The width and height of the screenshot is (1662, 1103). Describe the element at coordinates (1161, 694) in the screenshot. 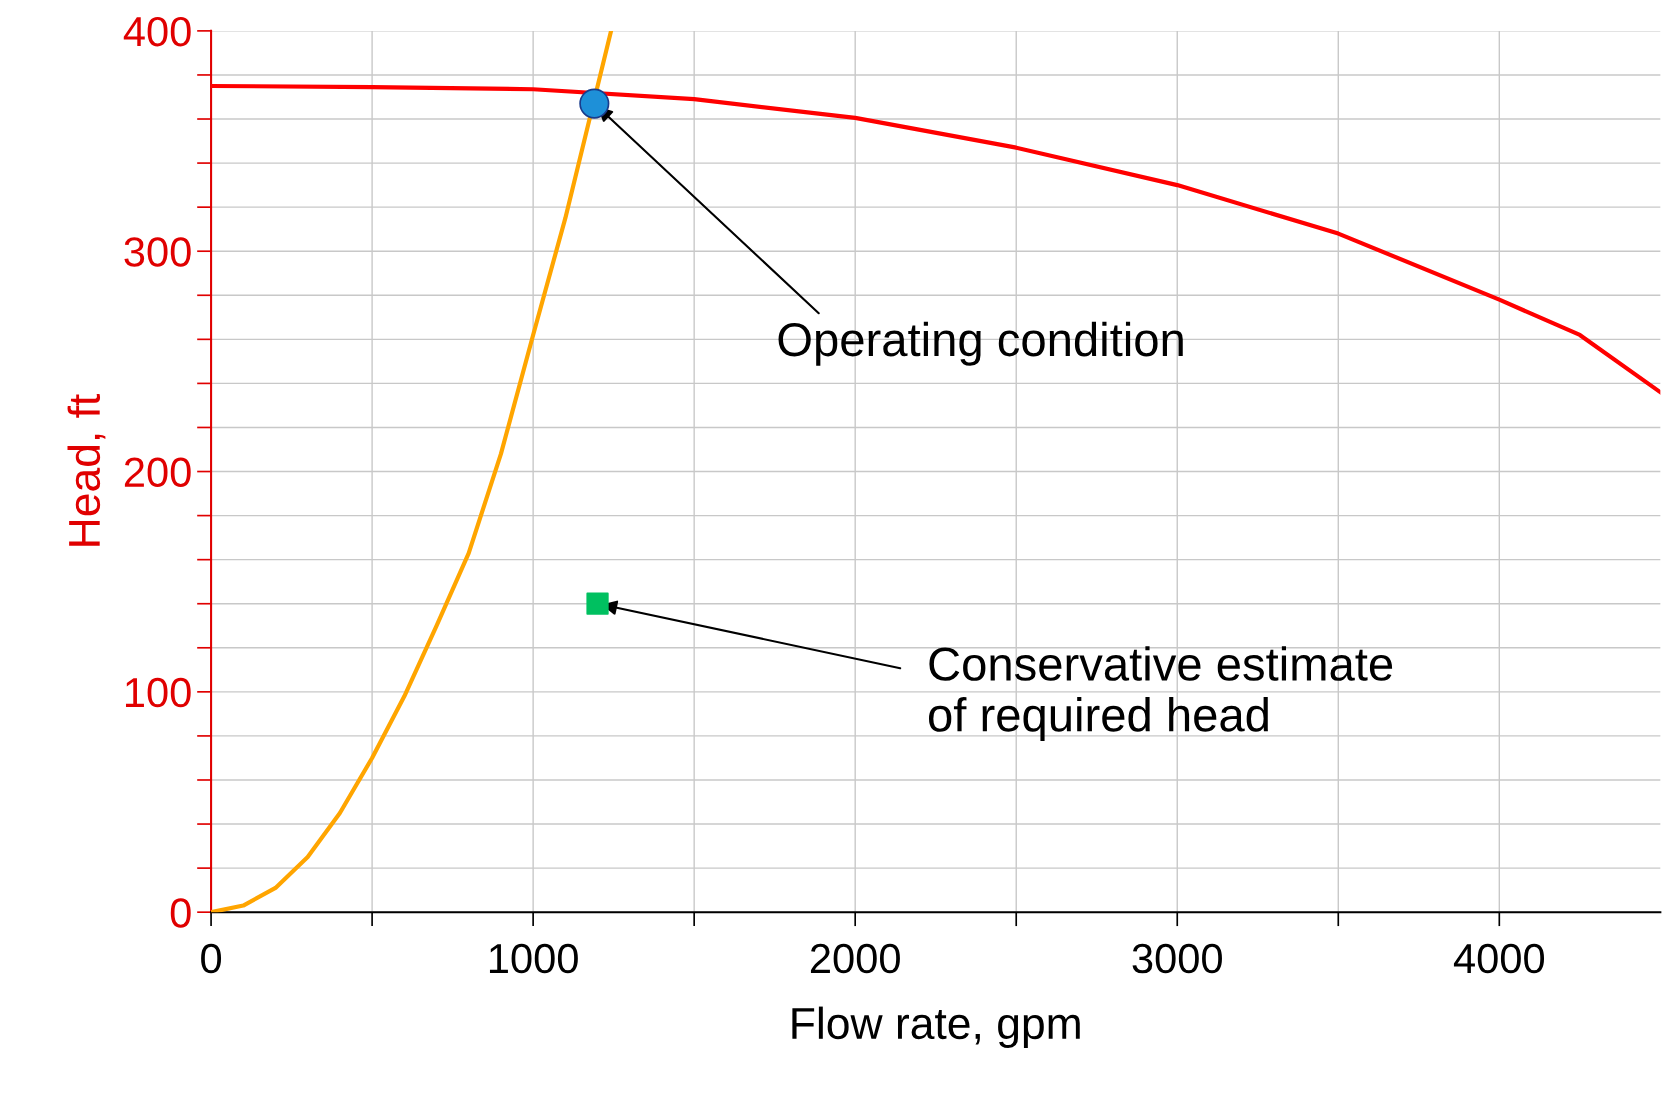

I see `annotation: Conservative estimate of required head` at that location.